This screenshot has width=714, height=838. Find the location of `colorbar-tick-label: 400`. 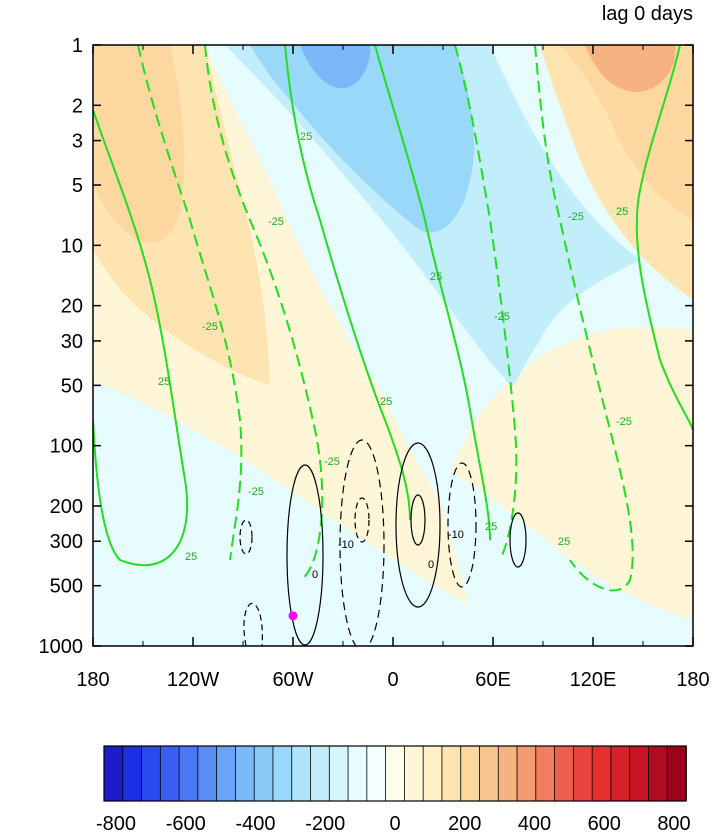

colorbar-tick-label: 400 is located at coordinates (534, 824).